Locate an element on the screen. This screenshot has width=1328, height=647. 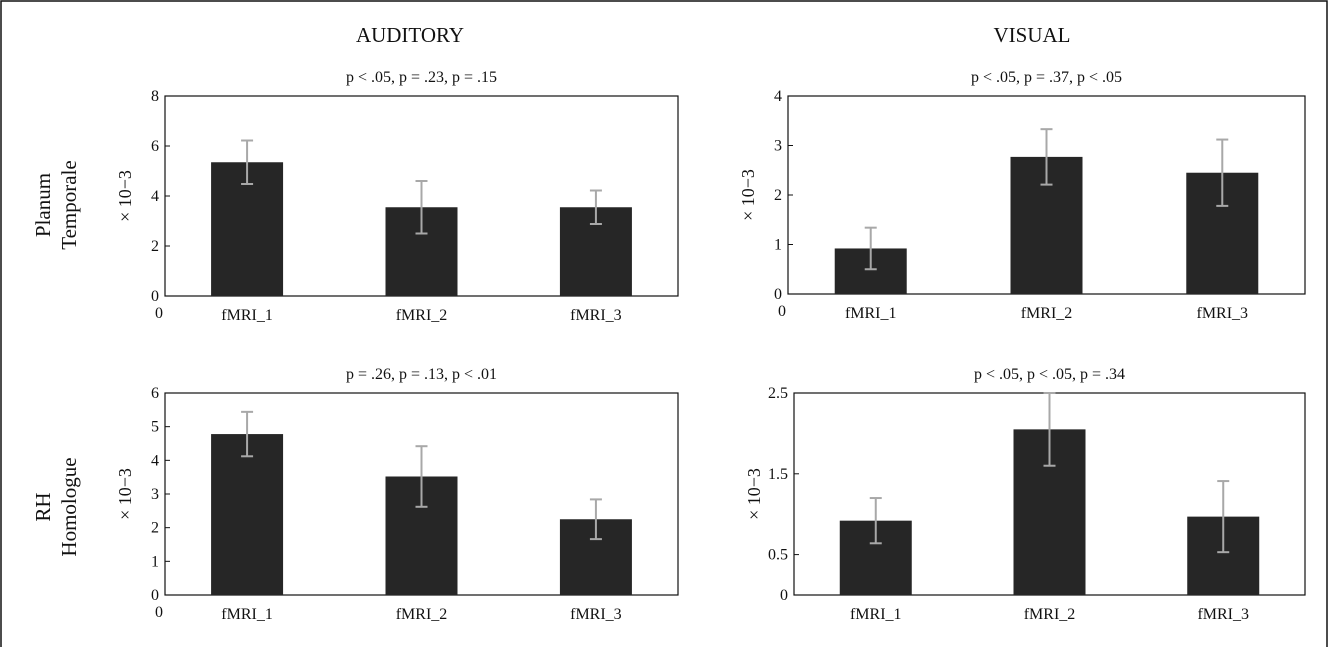
panel-title: p < .05, p = .23, p = .15 is located at coordinates (421, 77).